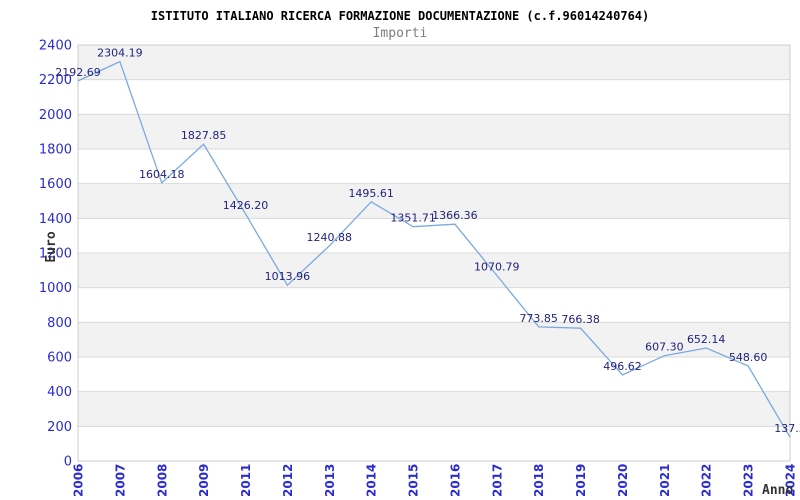  Describe the element at coordinates (51, 246) in the screenshot. I see `y-axis-title: Euro` at that location.